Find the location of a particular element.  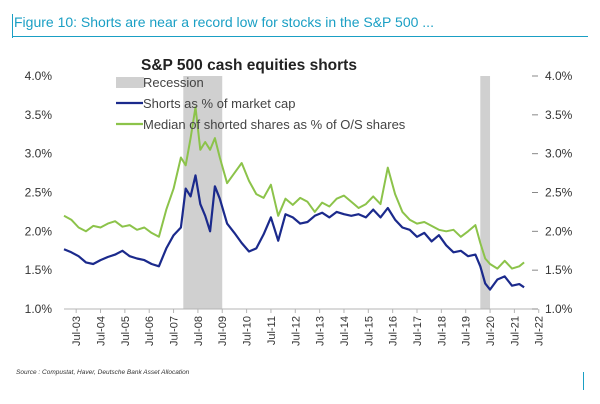

y2-tick-label: 1.0% is located at coordinates (559, 309).